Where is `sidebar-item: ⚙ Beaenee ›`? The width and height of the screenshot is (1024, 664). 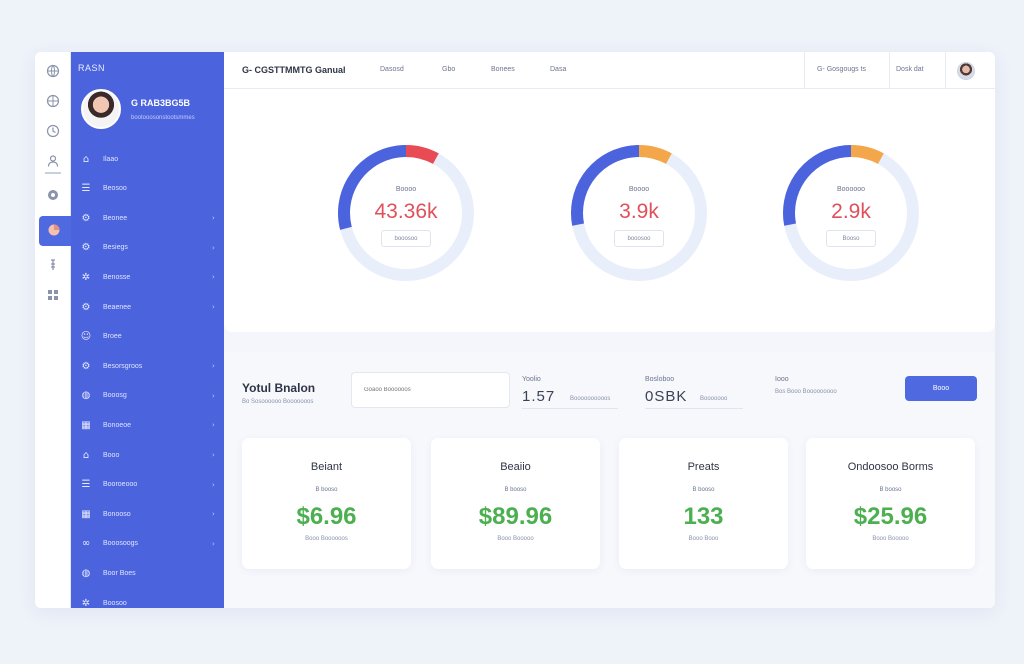 sidebar-item: ⚙ Beaenee › is located at coordinates (147, 307).